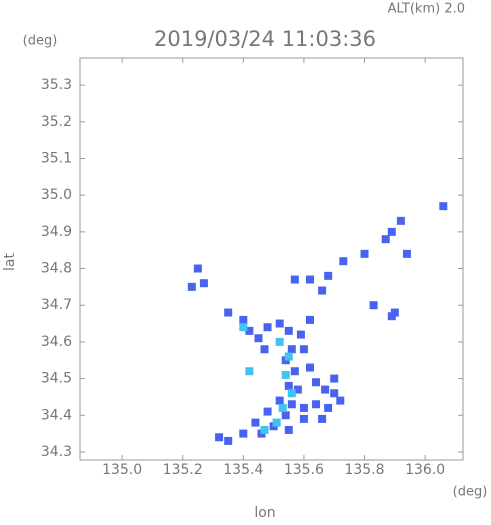  What do you see at coordinates (122, 470) in the screenshot?
I see `x-tick-label: 135.0` at bounding box center [122, 470].